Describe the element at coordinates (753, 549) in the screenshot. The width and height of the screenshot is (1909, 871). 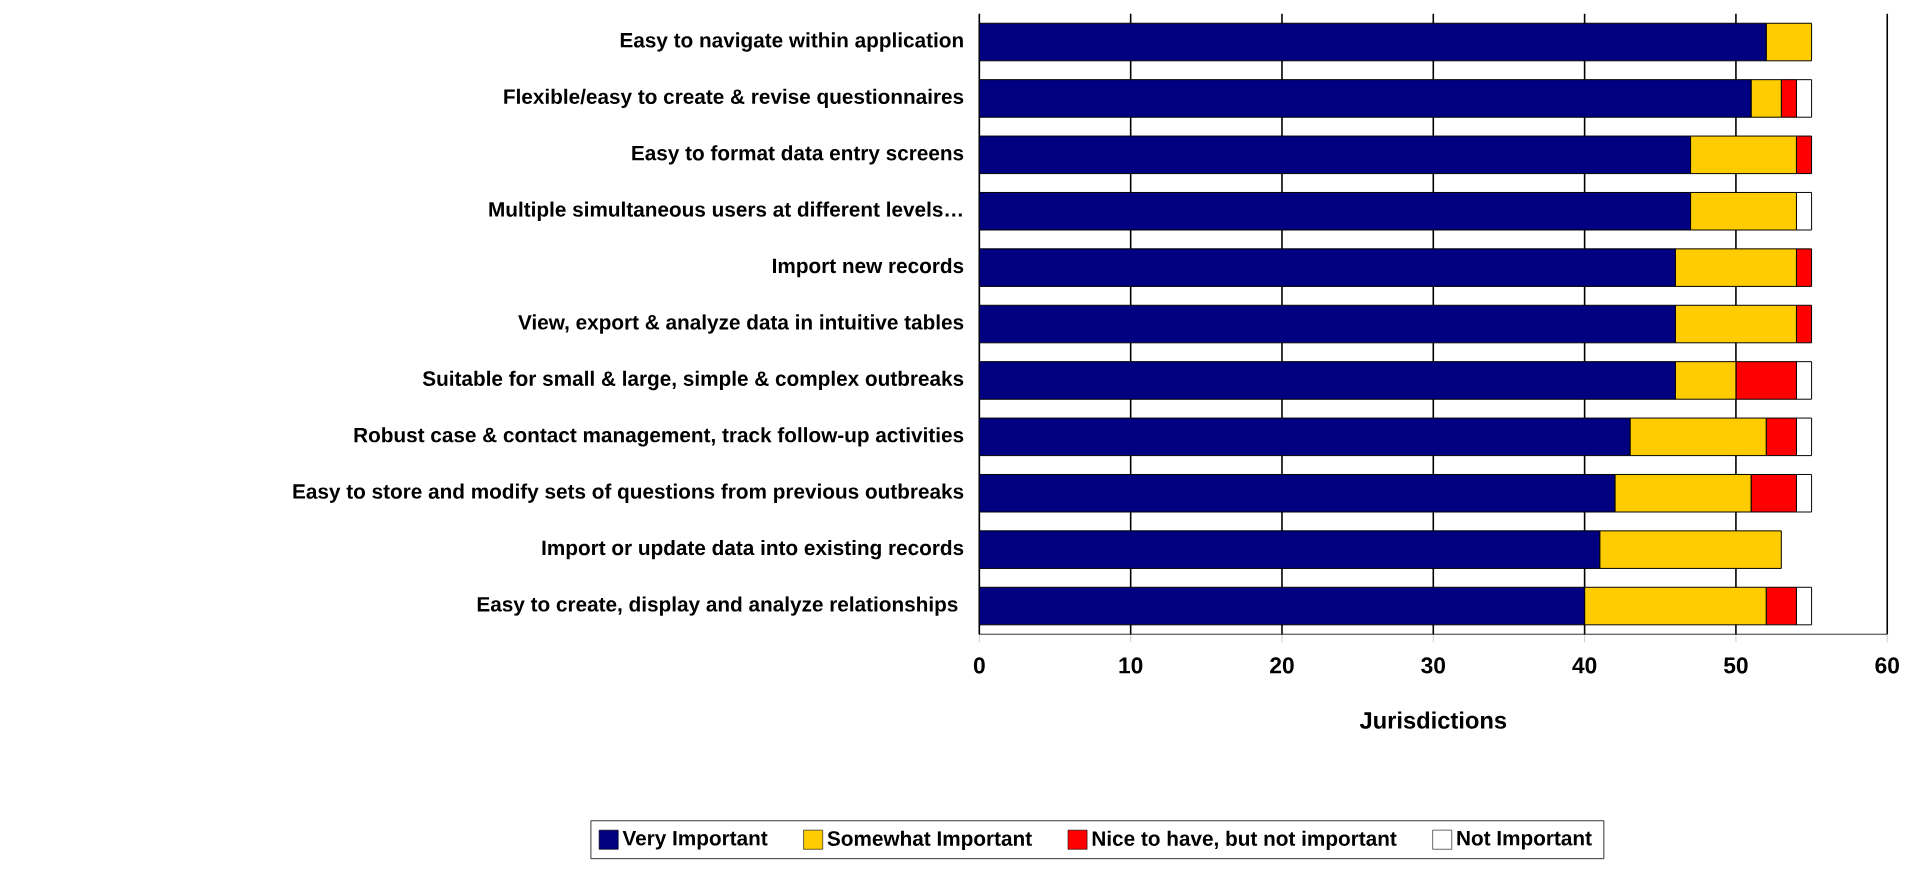
I see `y-tick-label: Import or update data into existing records` at that location.